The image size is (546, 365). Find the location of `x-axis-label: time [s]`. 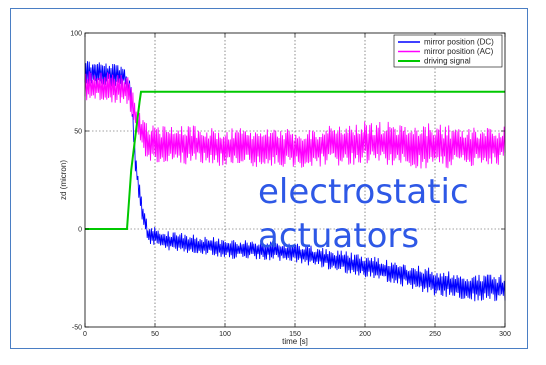

x-axis-label: time [s] is located at coordinates (295, 341).